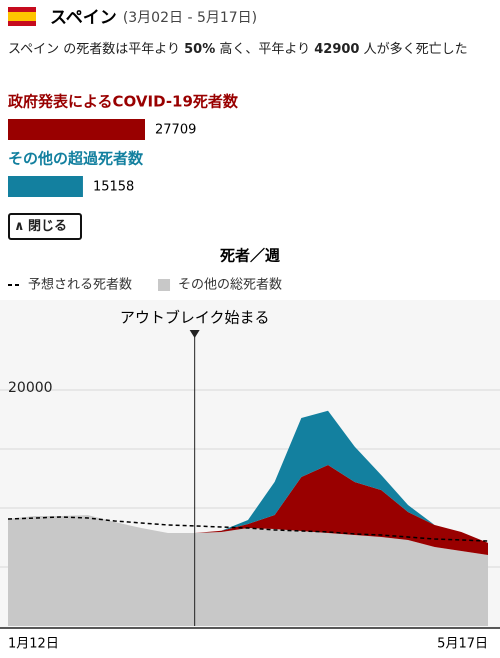 Image resolution: width=500 pixels, height=658 pixels. Describe the element at coordinates (123, 102) in the screenshot. I see `bar-label: 政府発表によるCOVID-19死者数` at that location.